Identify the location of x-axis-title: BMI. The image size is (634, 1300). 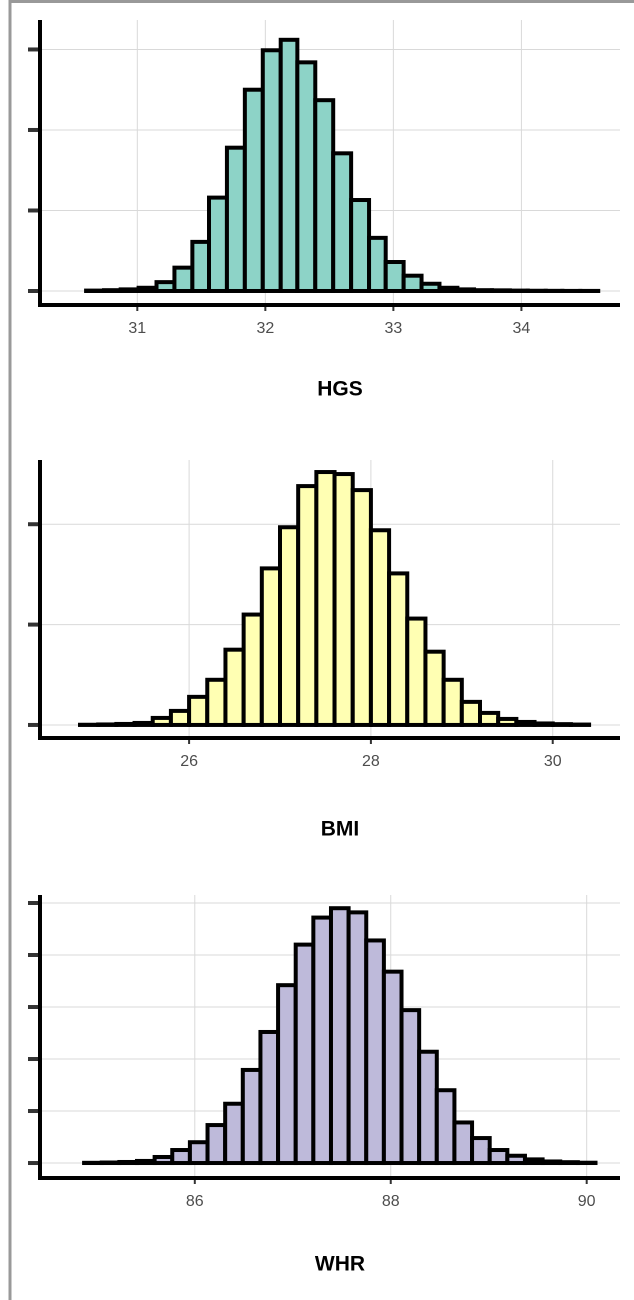
(340, 829).